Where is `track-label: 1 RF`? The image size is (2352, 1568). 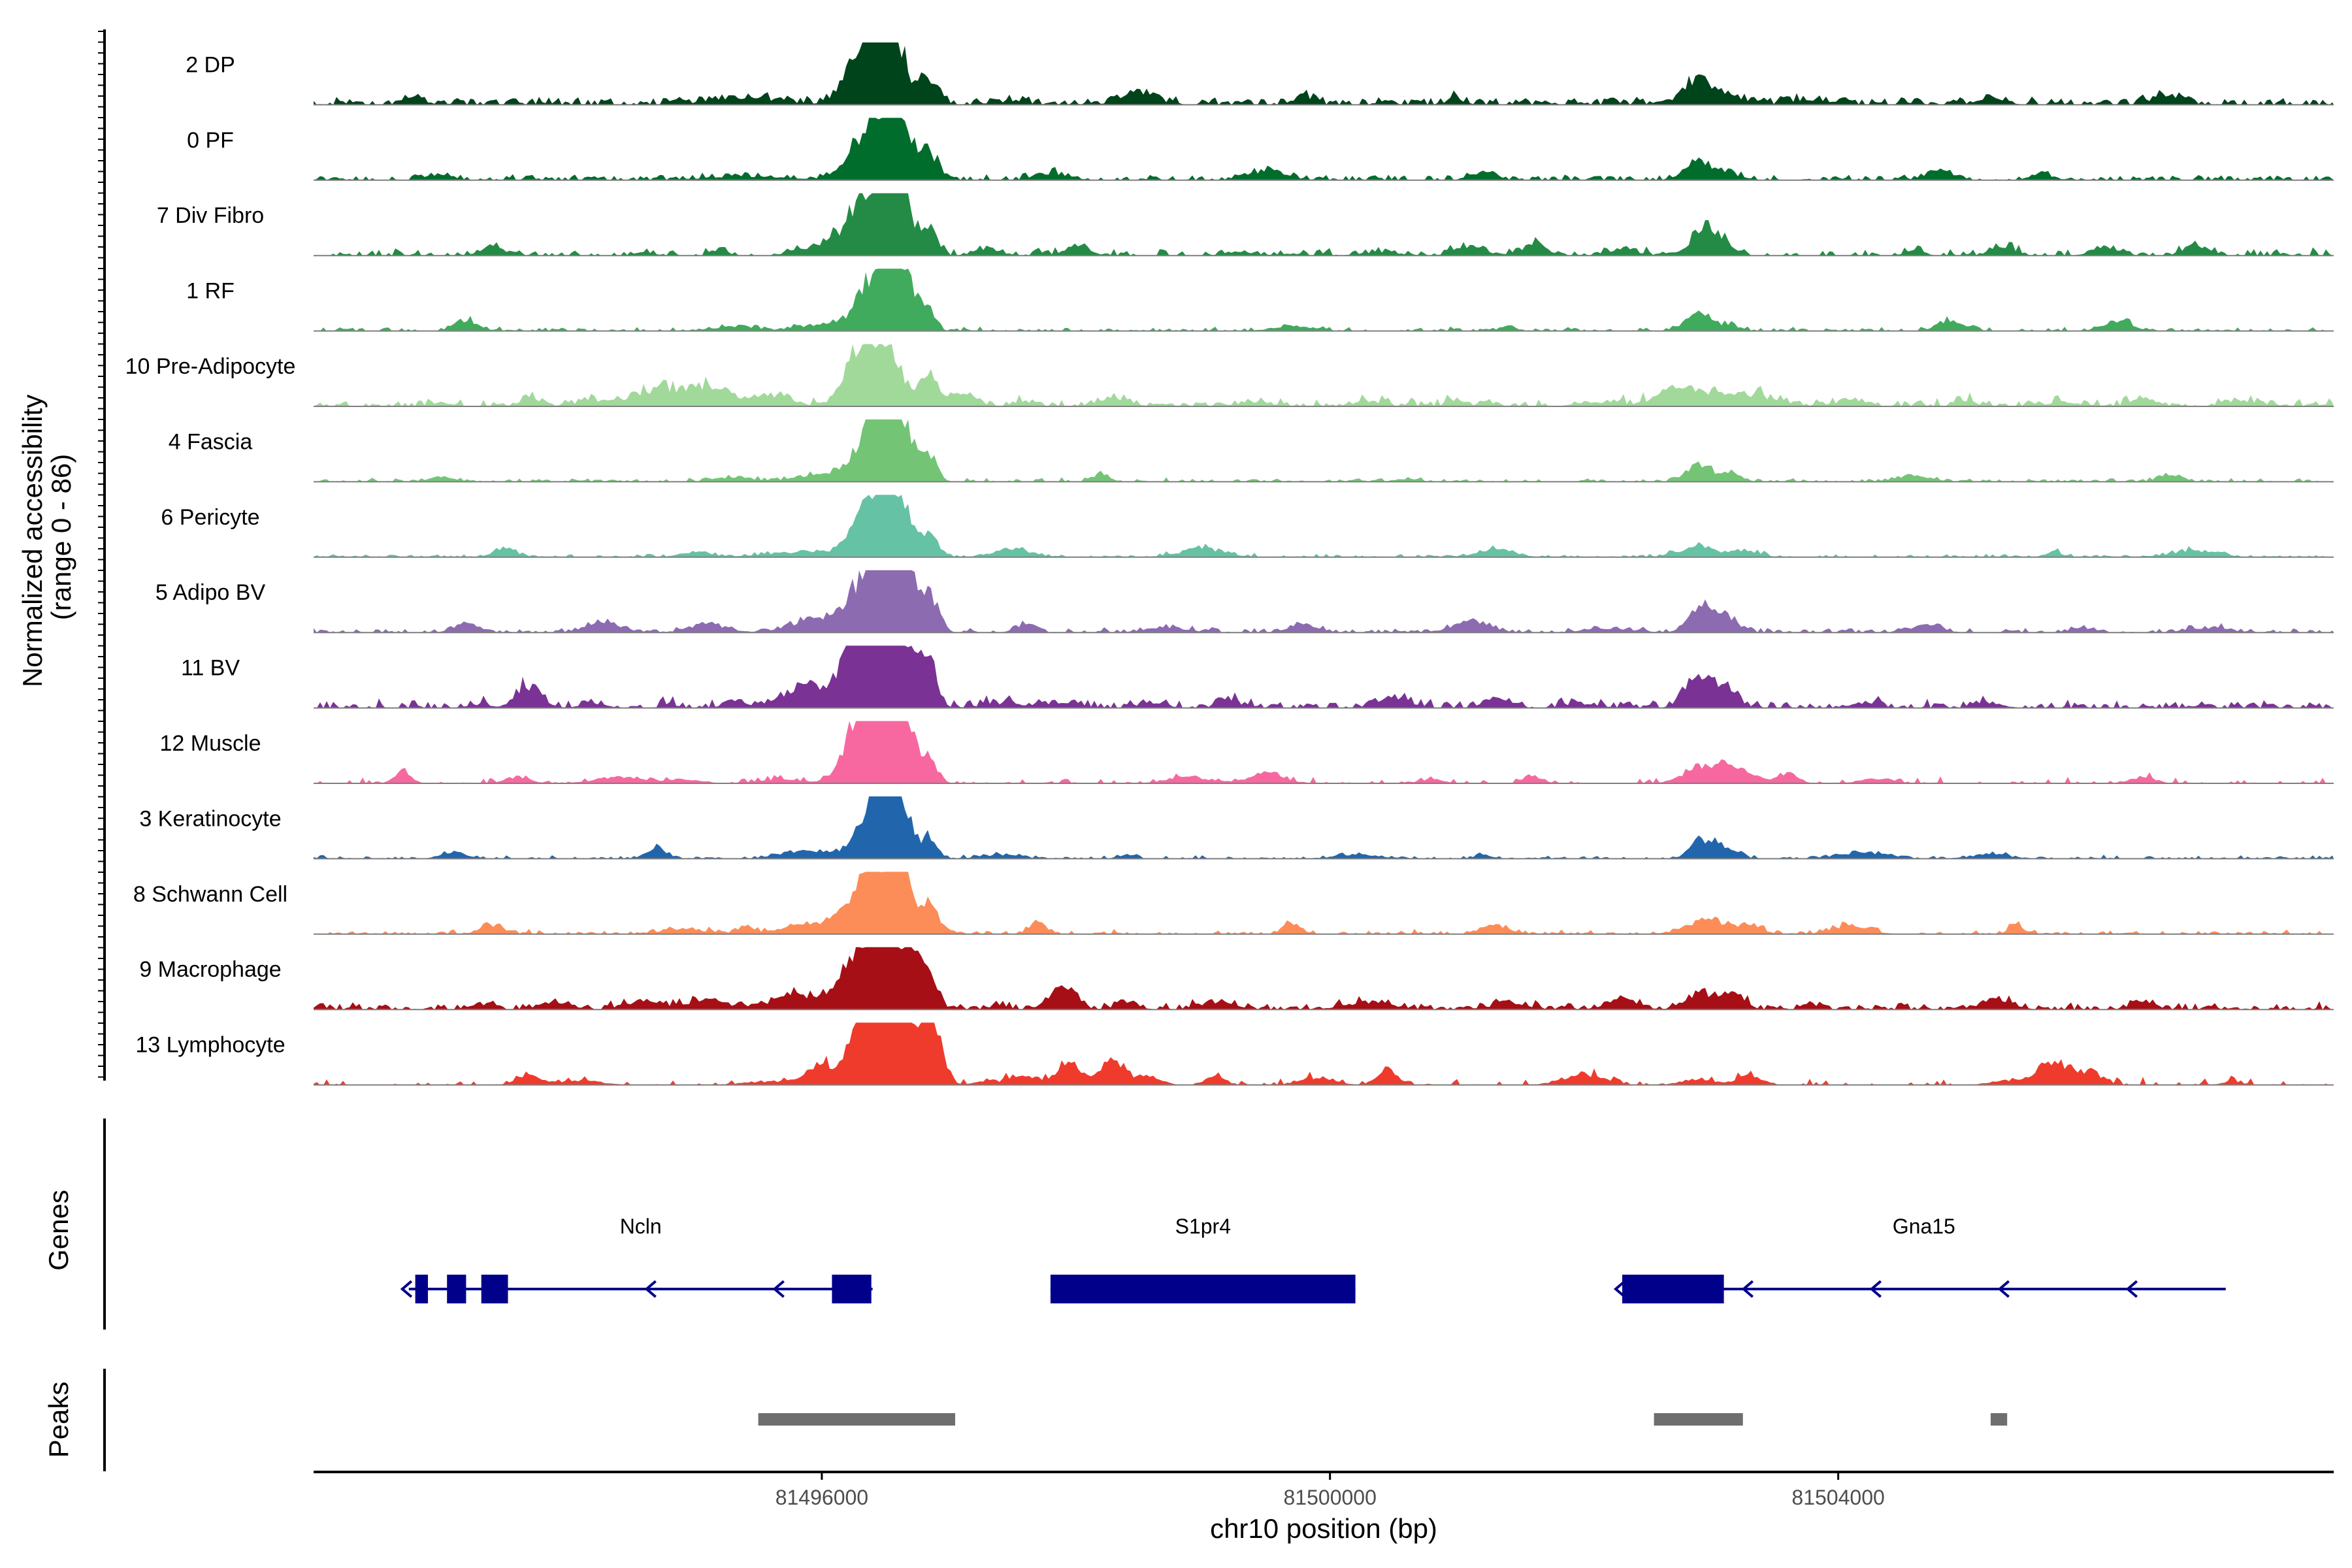
track-label: 1 RF is located at coordinates (210, 291).